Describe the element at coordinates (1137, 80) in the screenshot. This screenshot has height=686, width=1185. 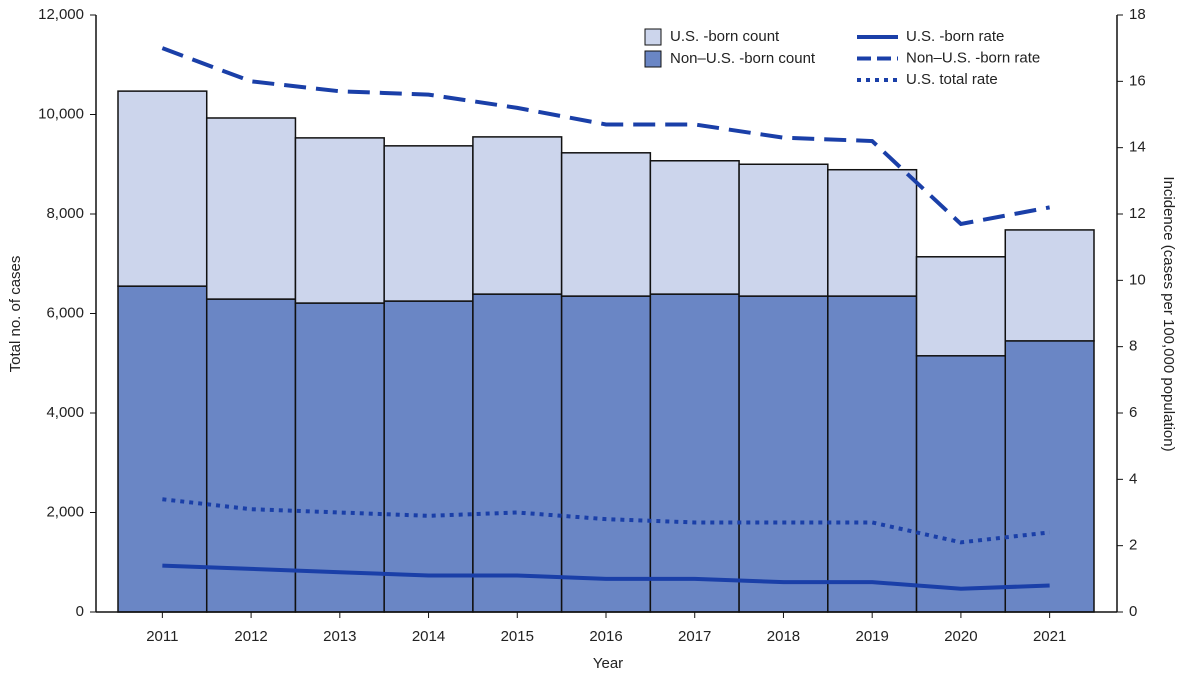
I see `y2-tick-label: 16` at that location.